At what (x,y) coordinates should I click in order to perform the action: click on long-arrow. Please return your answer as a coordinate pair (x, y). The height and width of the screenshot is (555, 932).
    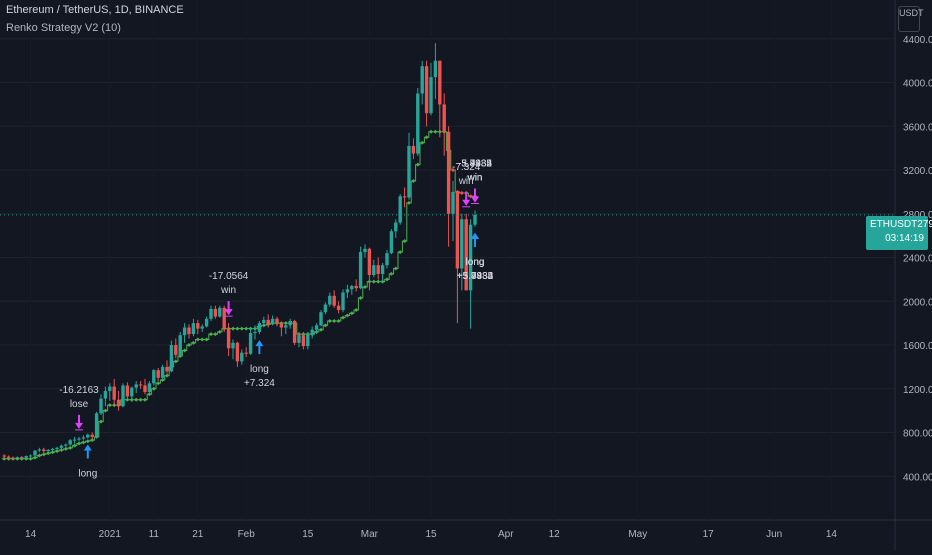
    Looking at the image, I should click on (259, 347).